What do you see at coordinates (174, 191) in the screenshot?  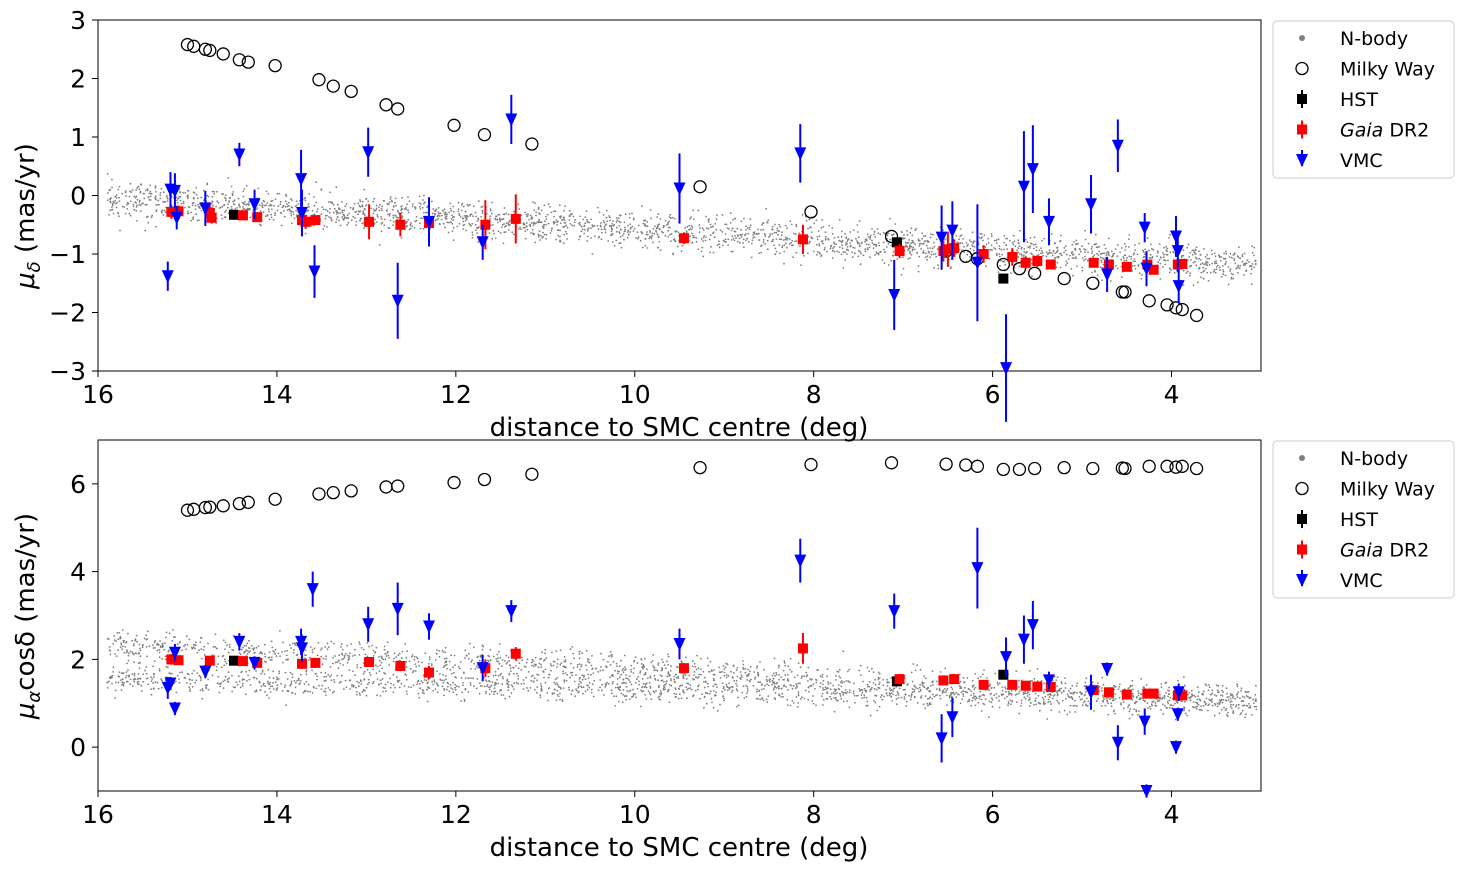 I see `vmc-point` at bounding box center [174, 191].